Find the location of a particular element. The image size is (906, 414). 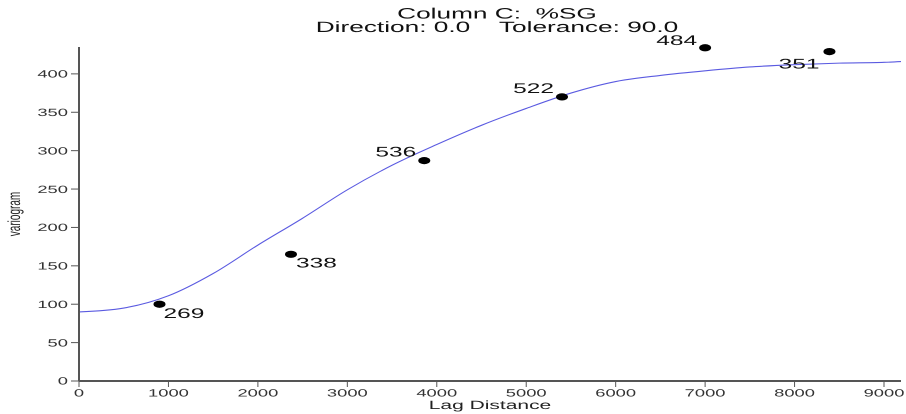

x-axis-title: Lag Distance is located at coordinates (490, 405).